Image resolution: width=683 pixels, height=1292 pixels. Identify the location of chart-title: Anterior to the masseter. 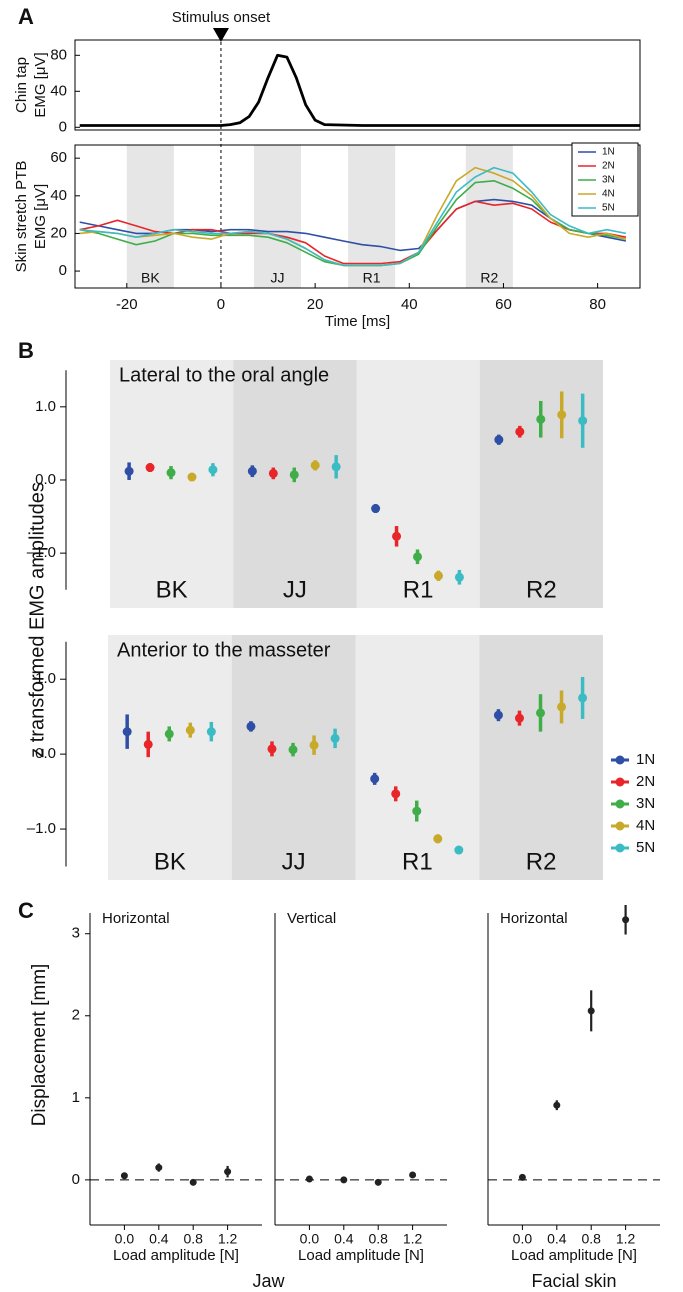
(224, 650).